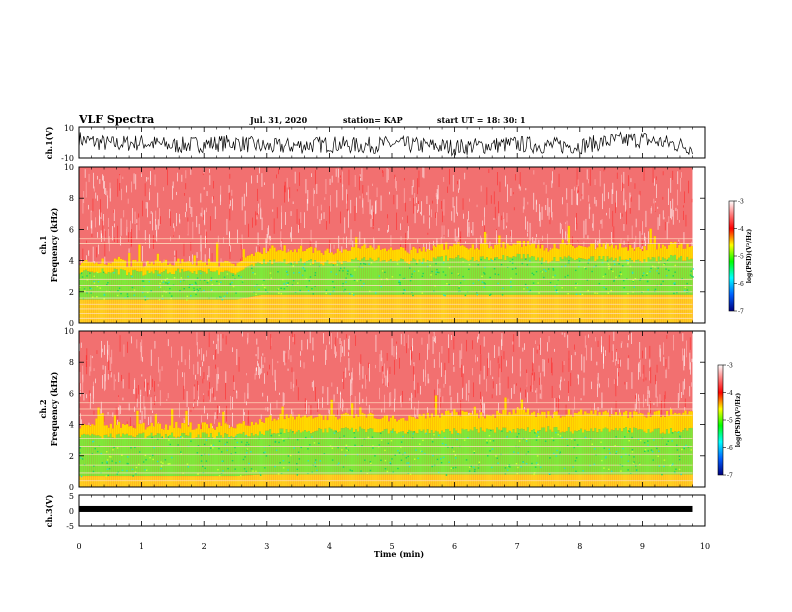  I want to click on figure-title: VLF Spectra, so click(116, 119).